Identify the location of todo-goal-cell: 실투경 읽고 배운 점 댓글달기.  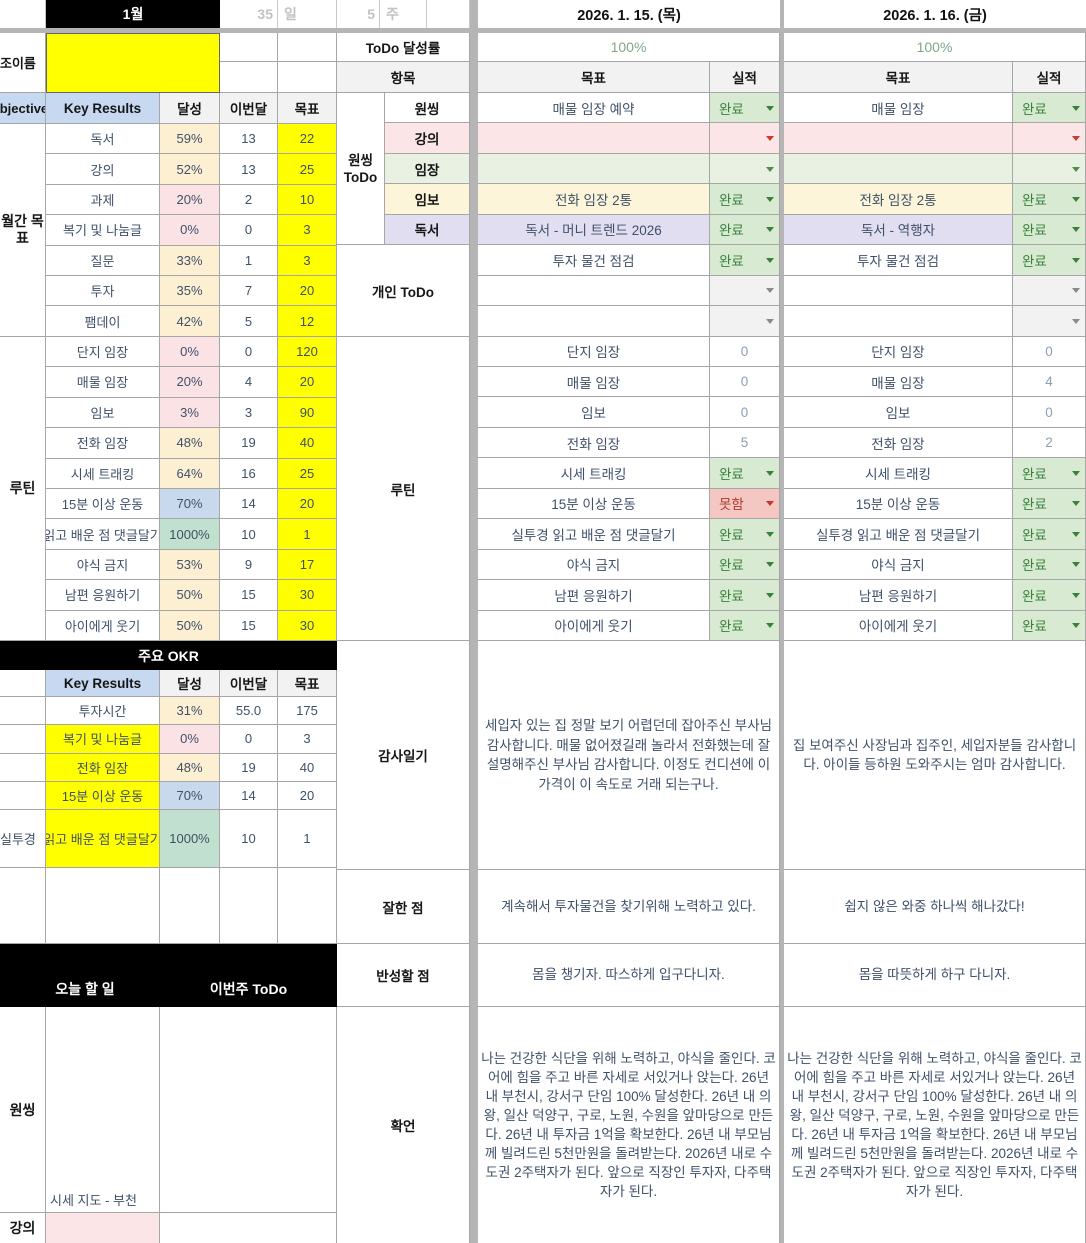
(898, 534).